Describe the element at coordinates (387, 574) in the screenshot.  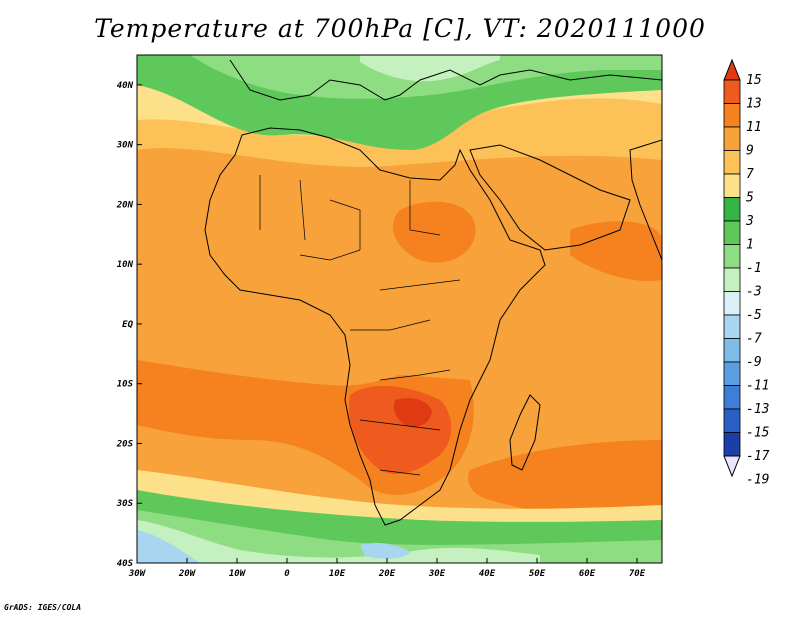
I see `lon-tick-label: 20E` at that location.